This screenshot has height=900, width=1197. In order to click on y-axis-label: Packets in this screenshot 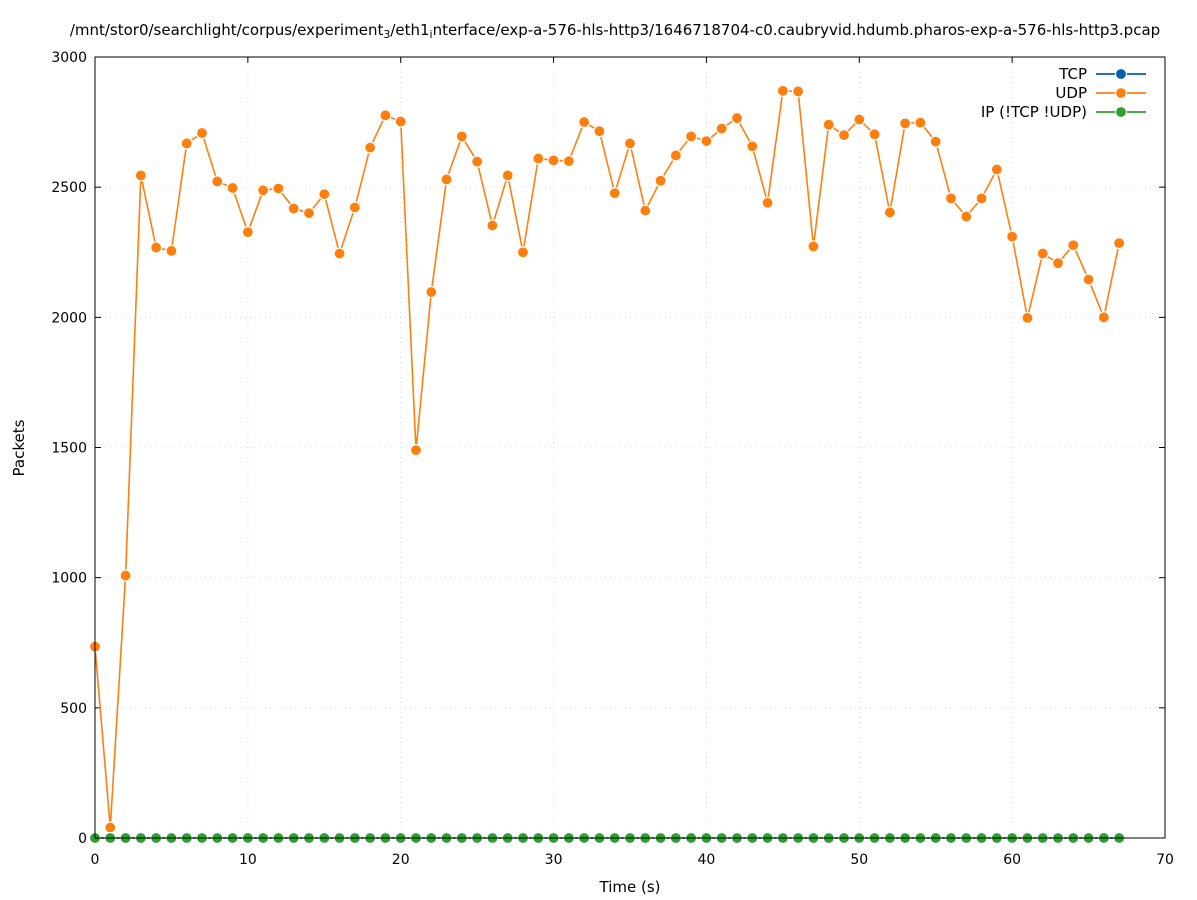, I will do `click(19, 447)`.